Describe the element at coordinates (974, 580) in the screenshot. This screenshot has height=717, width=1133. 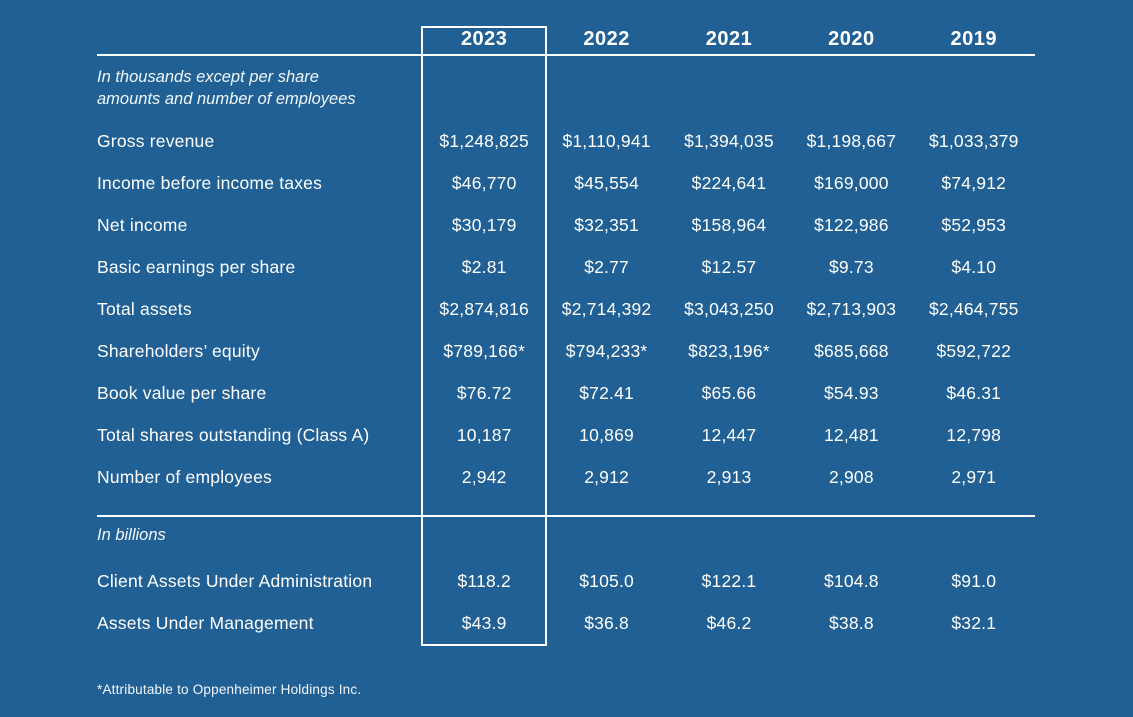
I see `cell-value: $91.0` at that location.